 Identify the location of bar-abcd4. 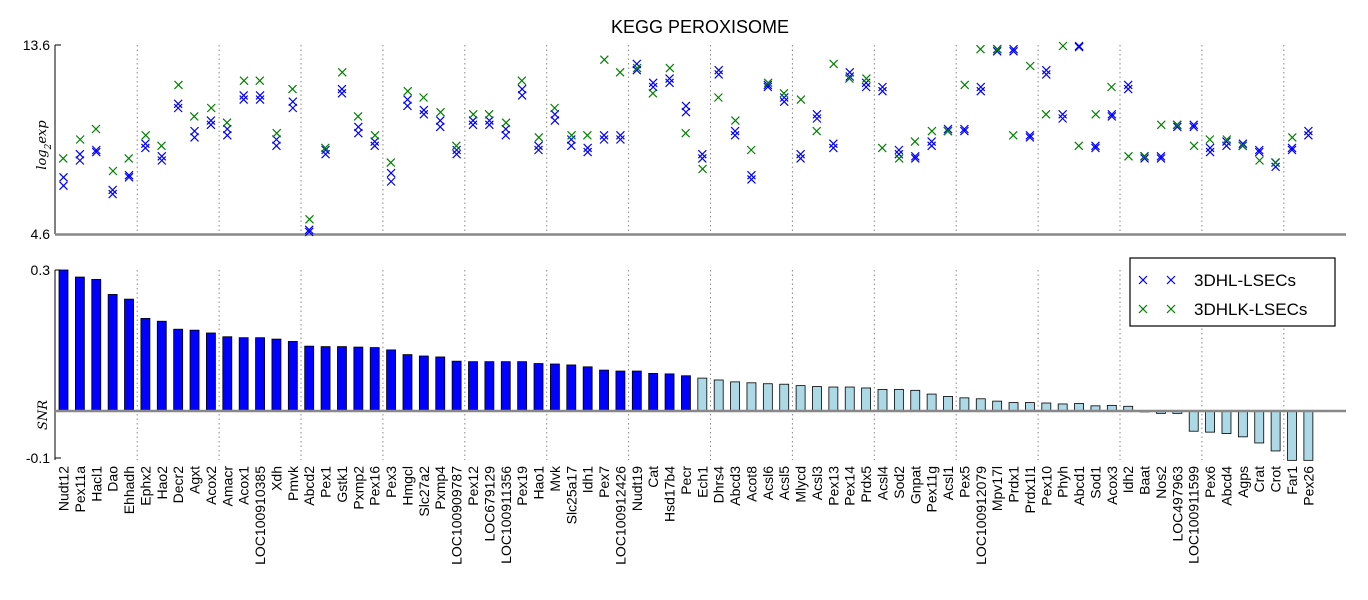
(1226, 422).